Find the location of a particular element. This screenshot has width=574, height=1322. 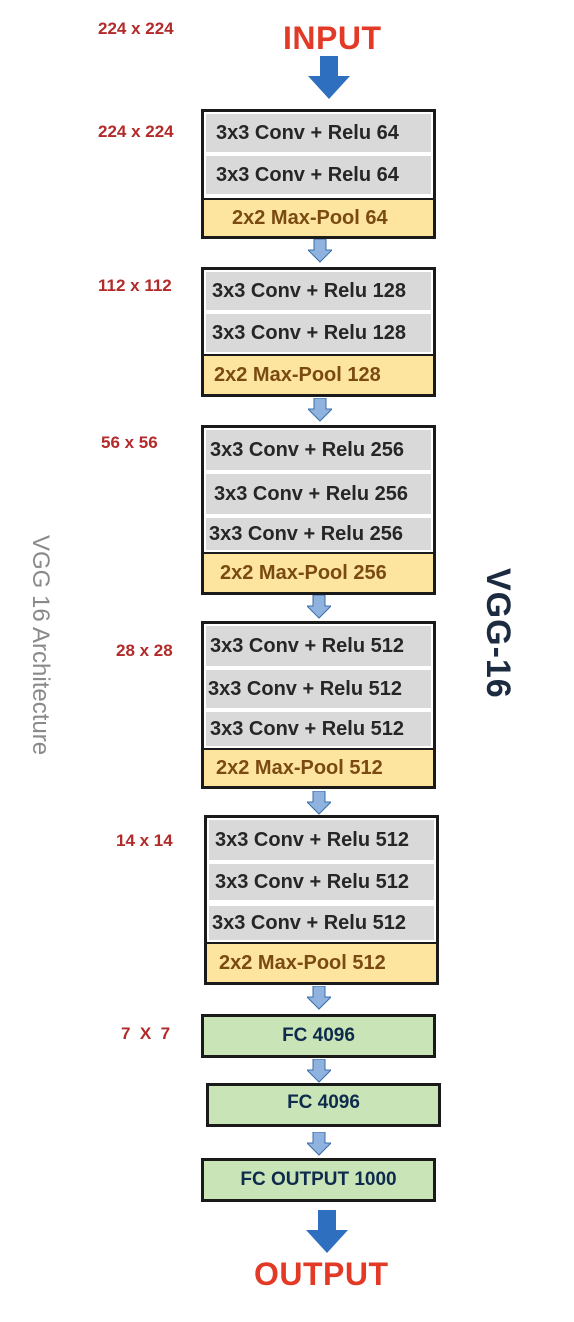

fc-layer-1: FC 4096 is located at coordinates (318, 1036).